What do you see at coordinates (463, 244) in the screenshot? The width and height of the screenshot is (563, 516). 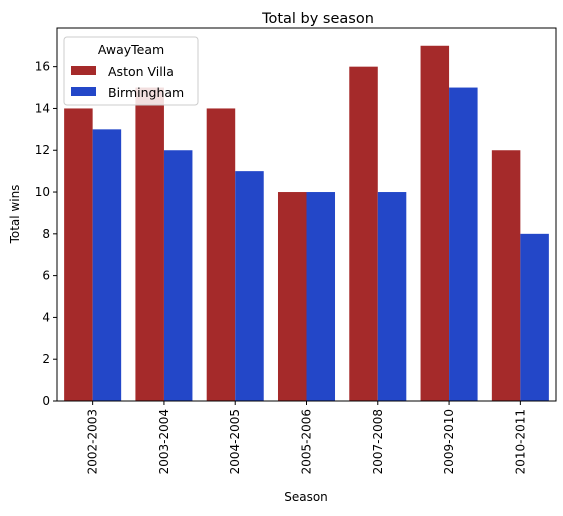 I see `bar-birmingham-2009-2010` at bounding box center [463, 244].